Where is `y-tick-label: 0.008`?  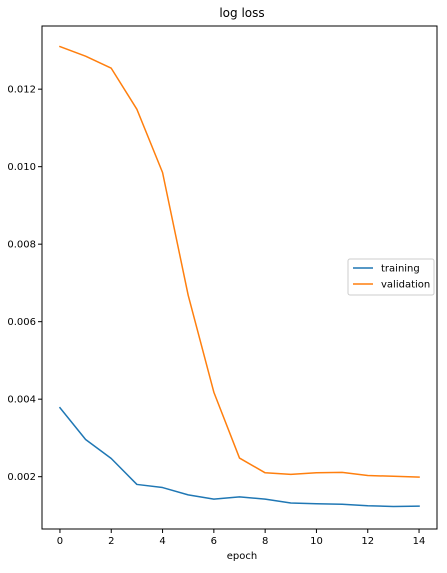
y-tick-label: 0.008 is located at coordinates (21, 245).